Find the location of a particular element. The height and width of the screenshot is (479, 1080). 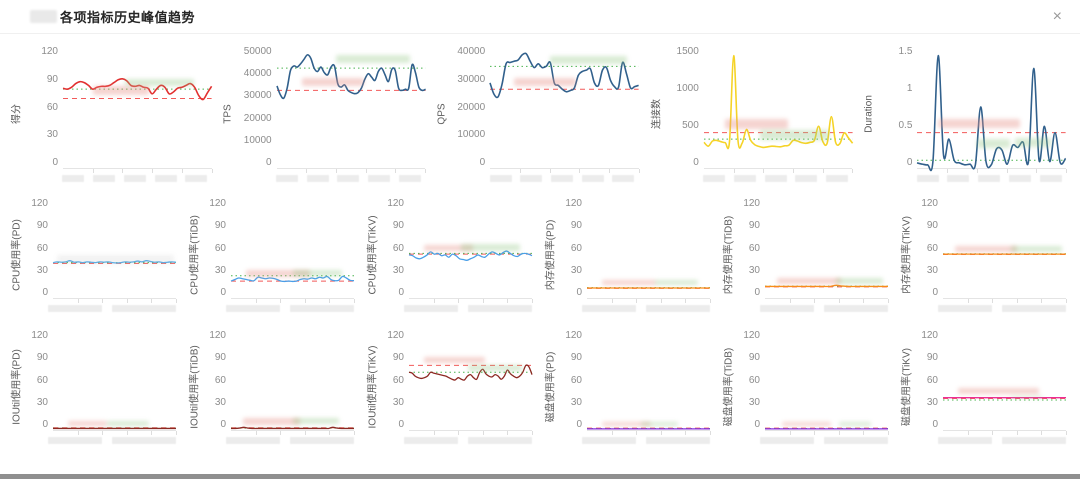

y-tick-label: 40000 is located at coordinates (257, 74).